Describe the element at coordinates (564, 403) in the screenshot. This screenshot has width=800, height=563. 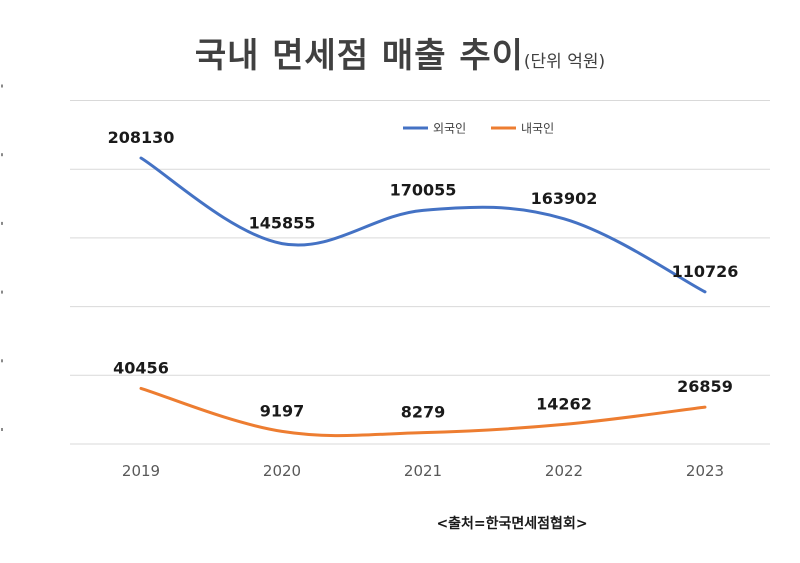
I see `data-label-s1-2022: 14262` at that location.